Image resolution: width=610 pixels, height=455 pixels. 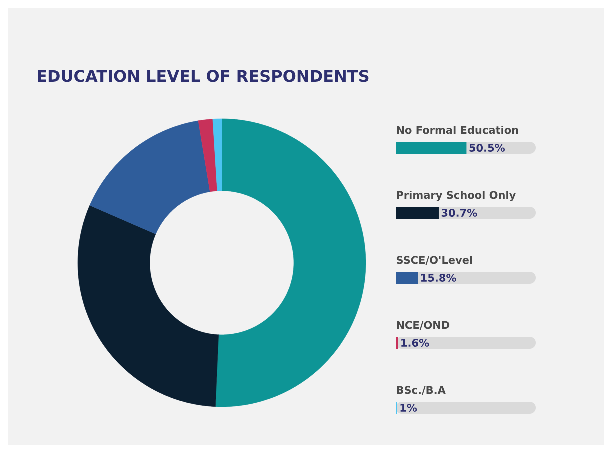 What do you see at coordinates (421, 390) in the screenshot?
I see `y-tick-label: BSc./B.A` at bounding box center [421, 390].